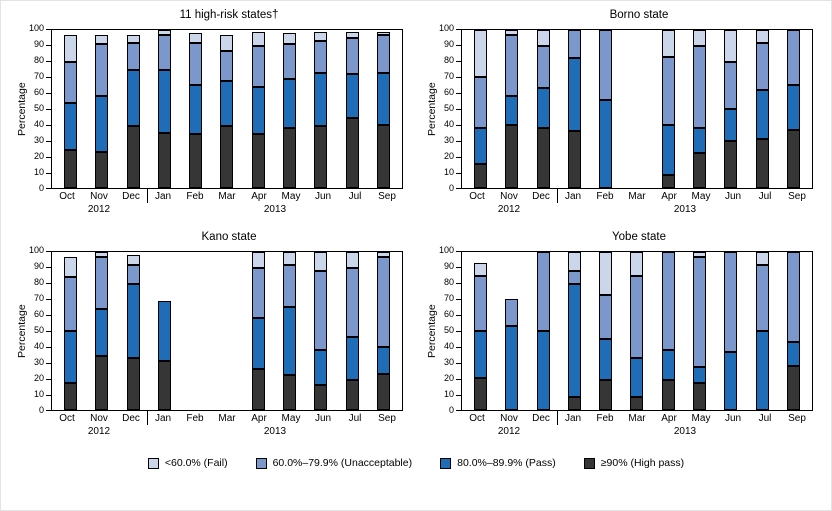  What do you see at coordinates (448, 44) in the screenshot?
I see `y-tick-label: 90` at bounding box center [448, 44].